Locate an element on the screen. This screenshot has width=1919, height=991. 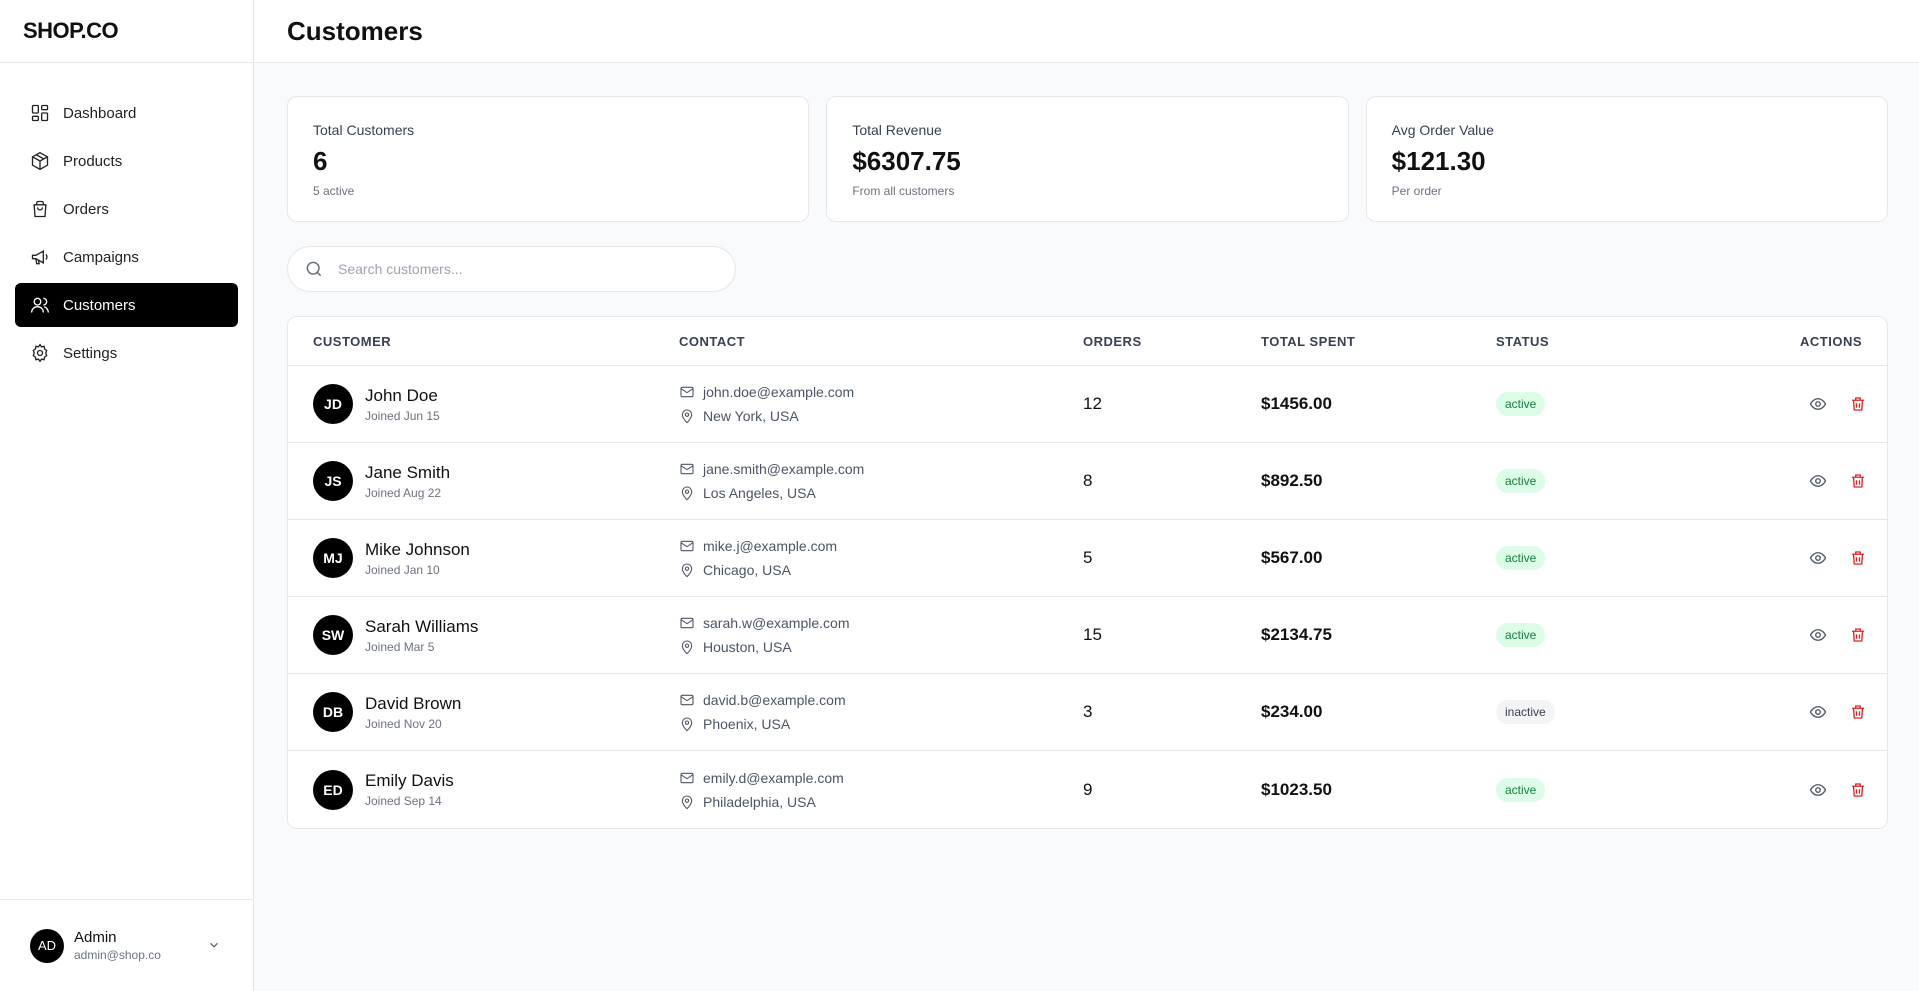
contact-cell: jane.smith@example.com Los Angeles, USA is located at coordinates (771, 481).